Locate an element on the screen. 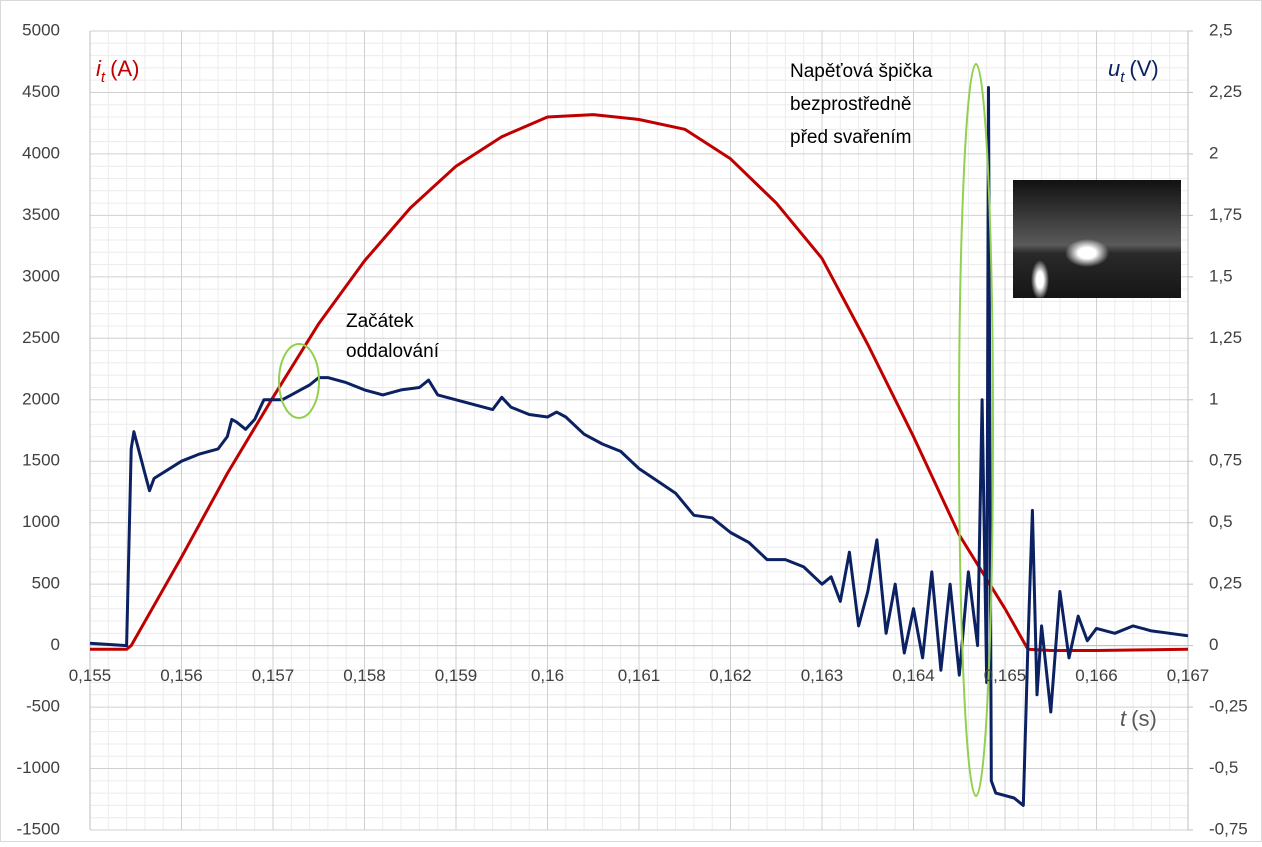 This screenshot has width=1262, height=847. x-tick-label: 0,161 is located at coordinates (639, 675).